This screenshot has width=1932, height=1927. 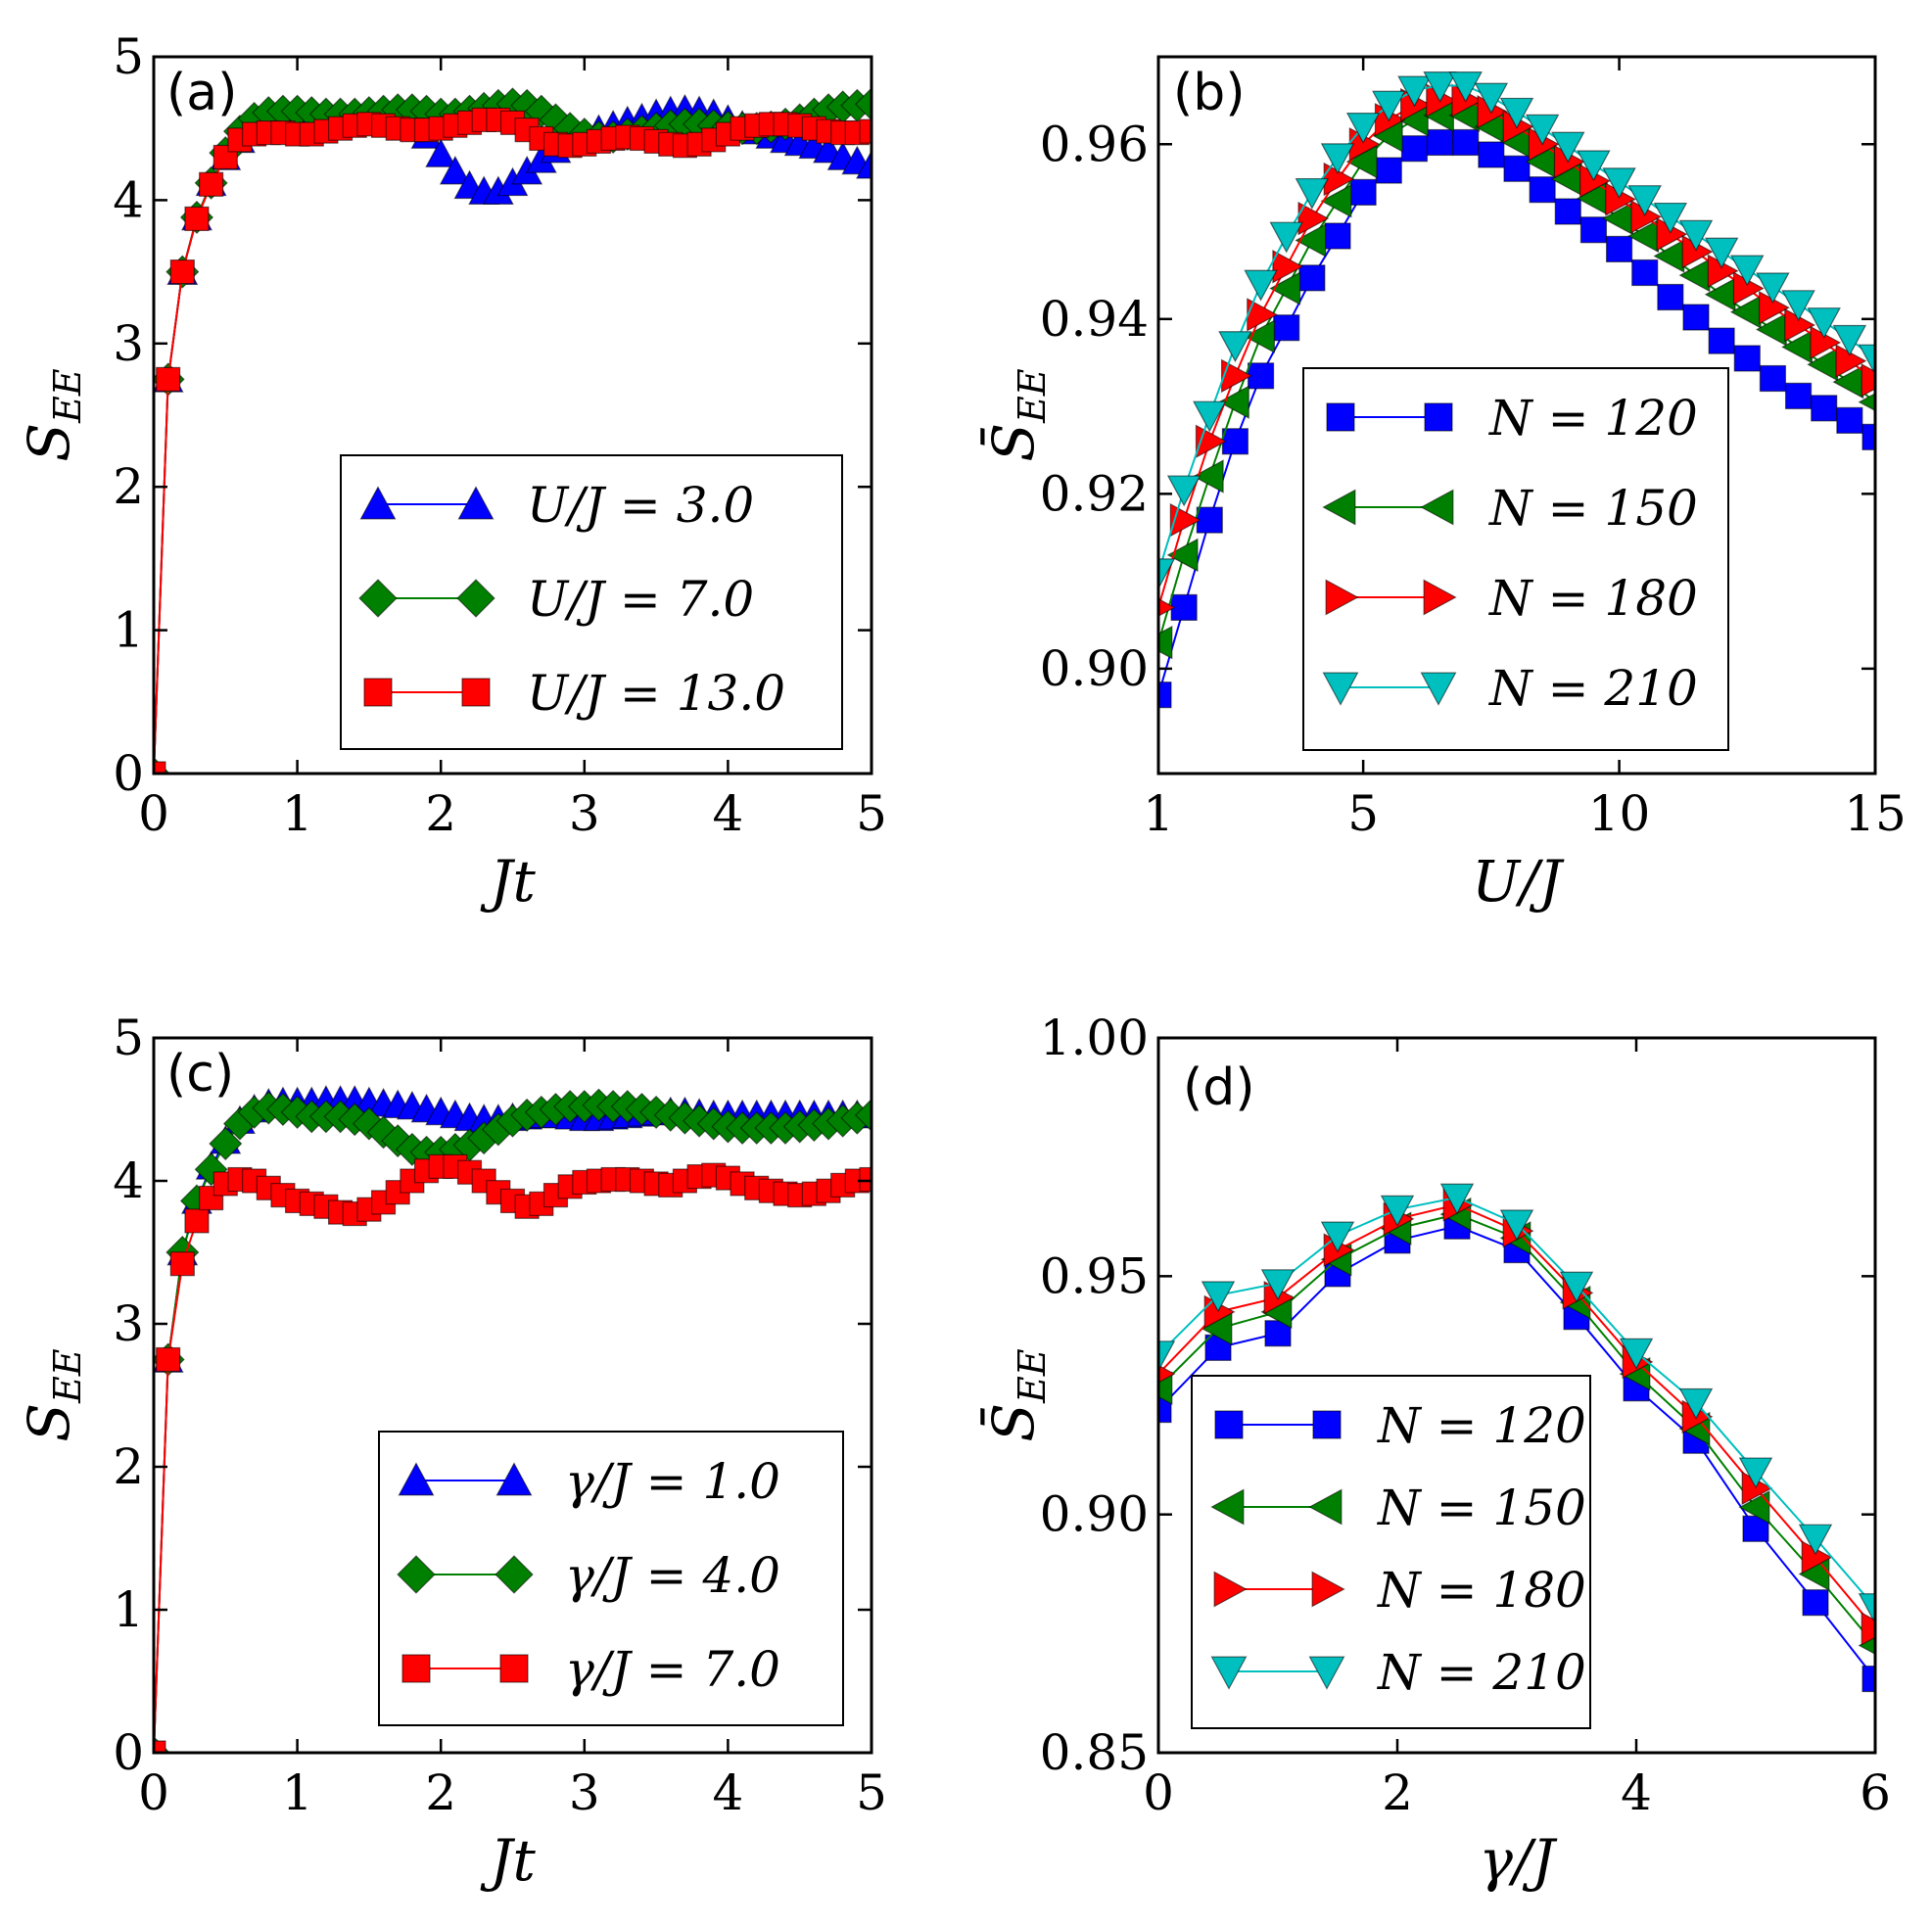 What do you see at coordinates (1398, 1672) in the screenshot?
I see `legend-item: N = 210` at bounding box center [1398, 1672].